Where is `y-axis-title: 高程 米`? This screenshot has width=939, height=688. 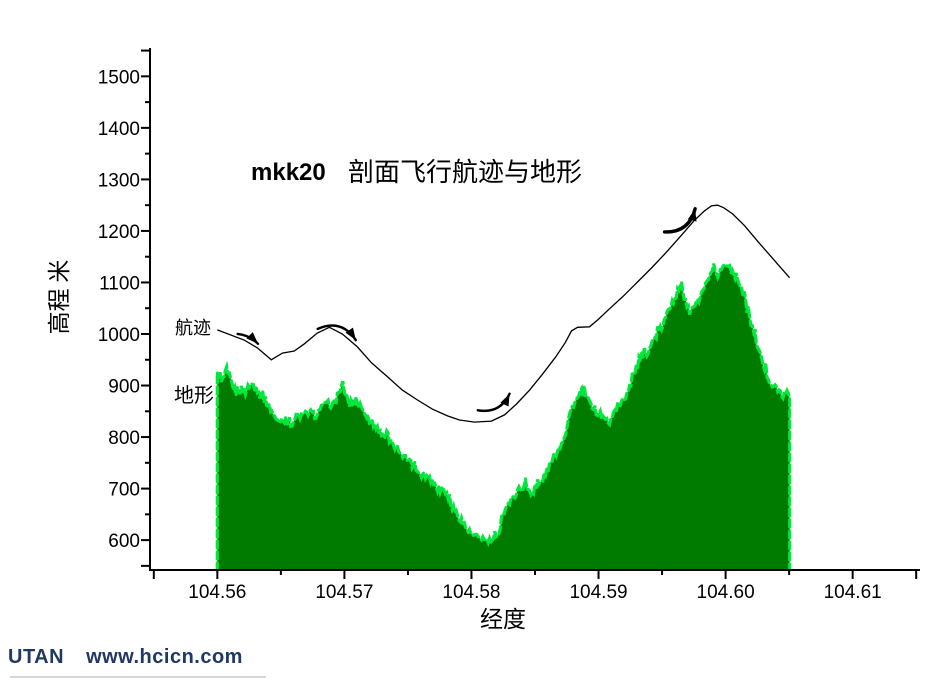 y-axis-title: 高程 米 is located at coordinates (59, 297).